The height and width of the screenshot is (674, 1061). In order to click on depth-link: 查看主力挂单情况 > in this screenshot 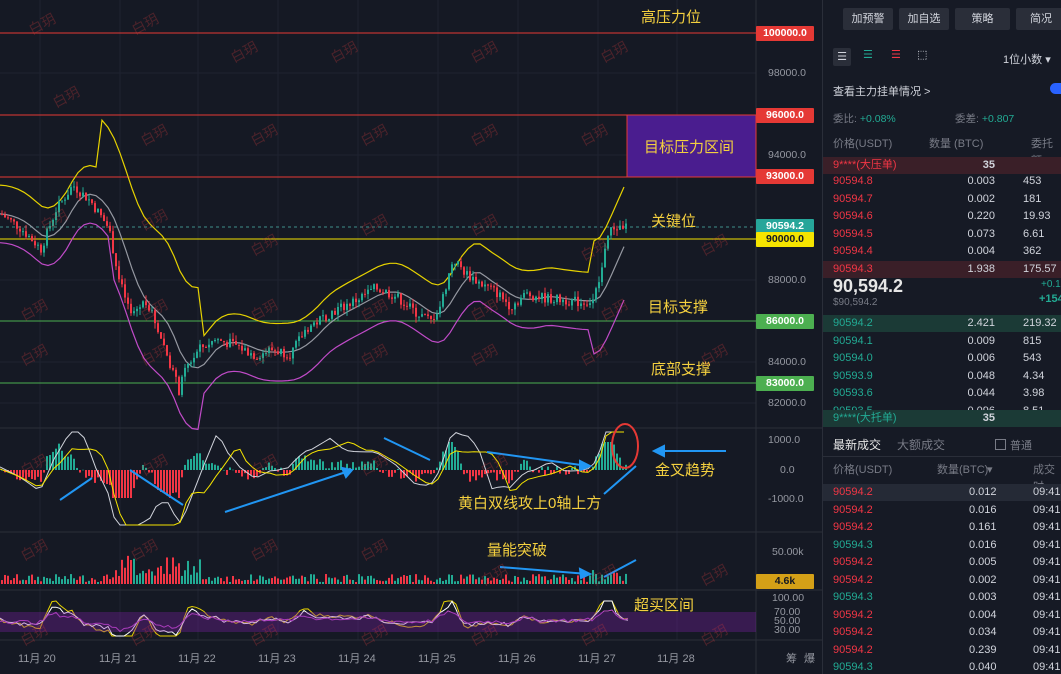, I will do `click(882, 92)`.